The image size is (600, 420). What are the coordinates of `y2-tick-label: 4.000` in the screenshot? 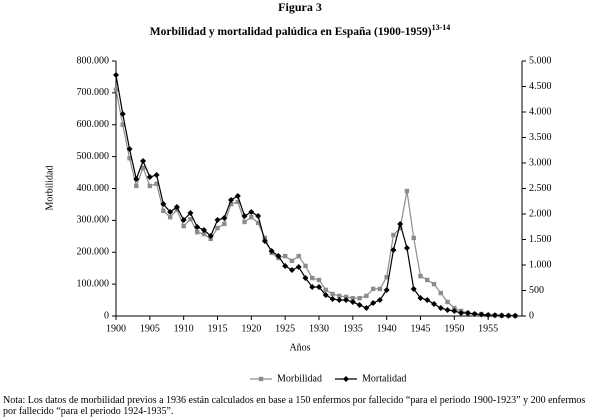 It's located at (540, 111).